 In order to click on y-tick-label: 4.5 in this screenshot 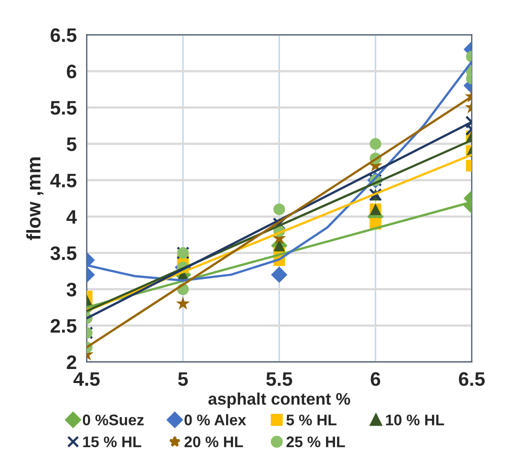, I will do `click(63, 181)`.